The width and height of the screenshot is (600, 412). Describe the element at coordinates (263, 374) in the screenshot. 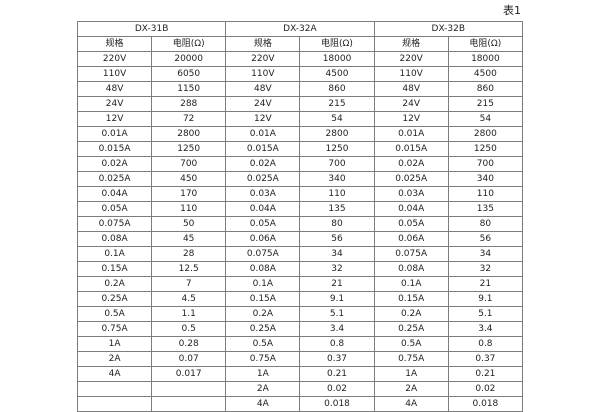

I see `spec-cell: 1A` at that location.